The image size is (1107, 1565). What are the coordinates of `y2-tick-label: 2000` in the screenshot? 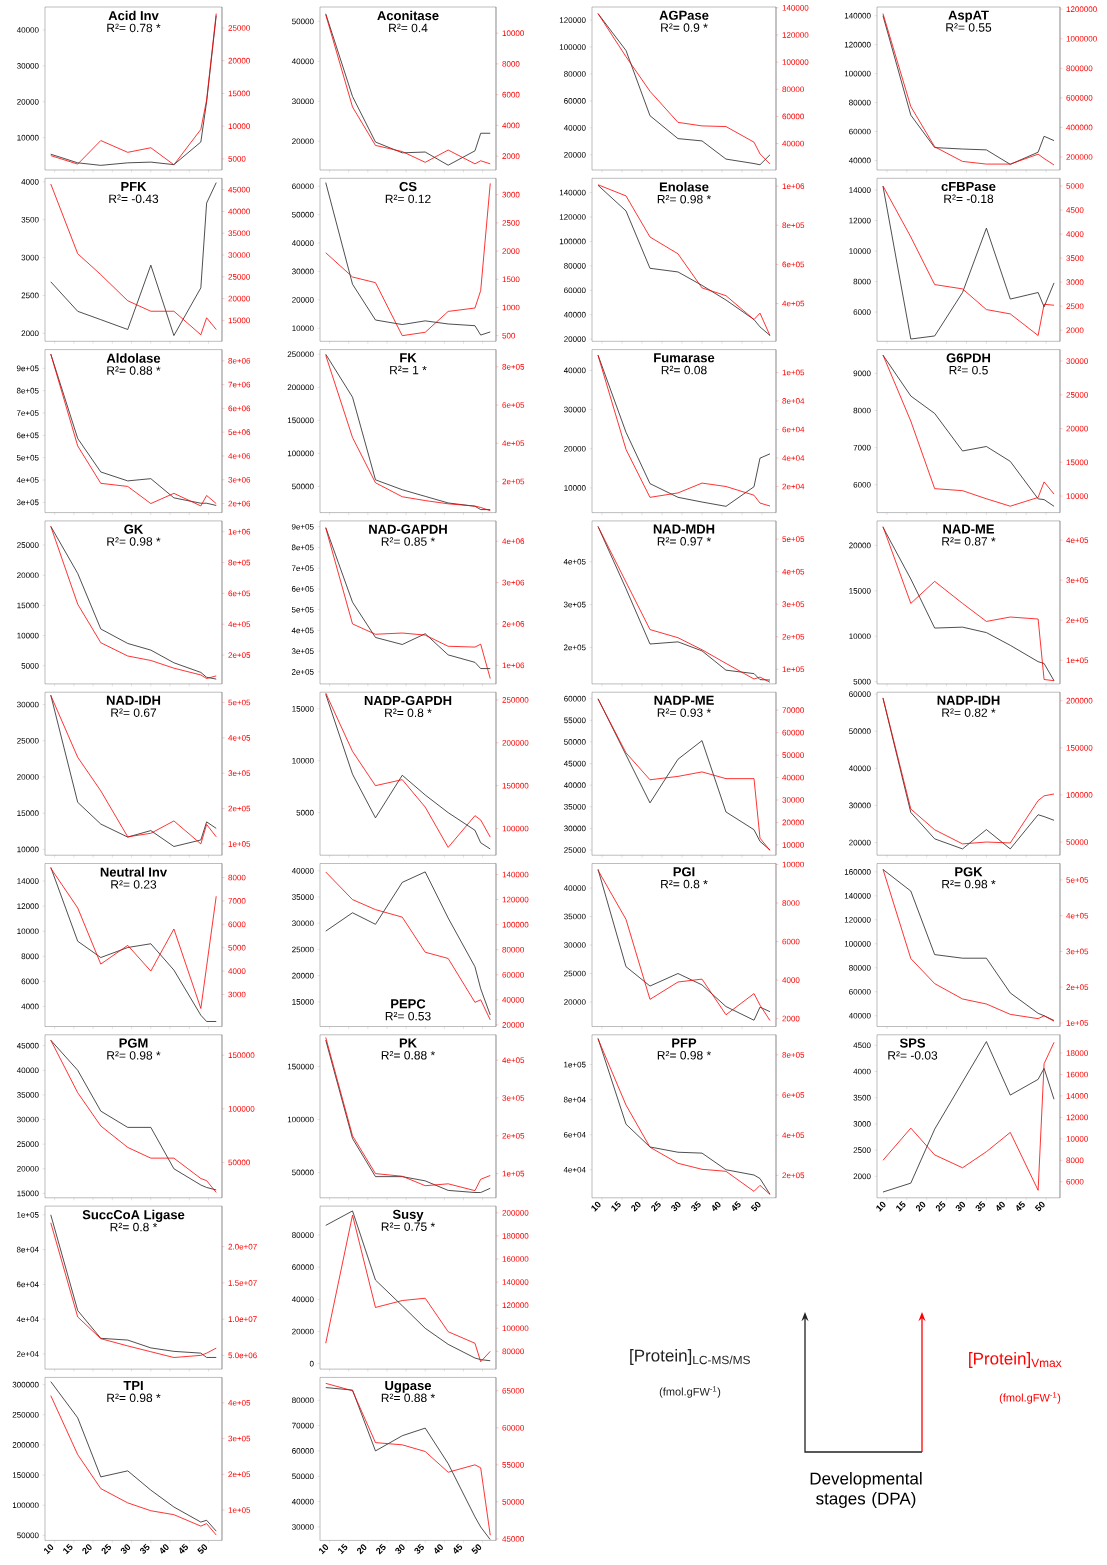 It's located at (511, 156).